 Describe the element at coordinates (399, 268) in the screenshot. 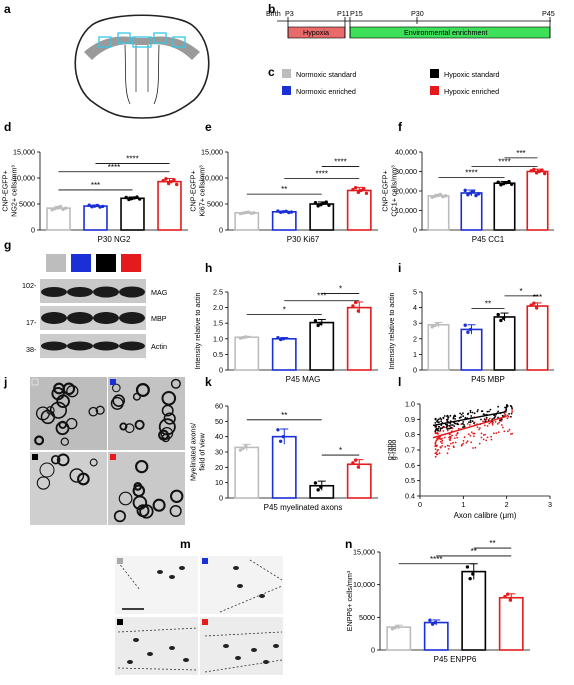

I see `panel-letter-i: i` at that location.